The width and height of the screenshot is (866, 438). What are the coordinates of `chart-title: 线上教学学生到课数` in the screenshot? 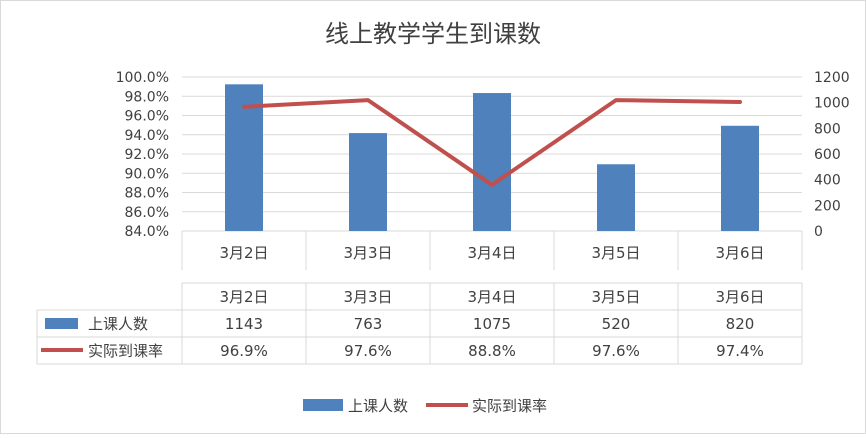 It's located at (433, 34).